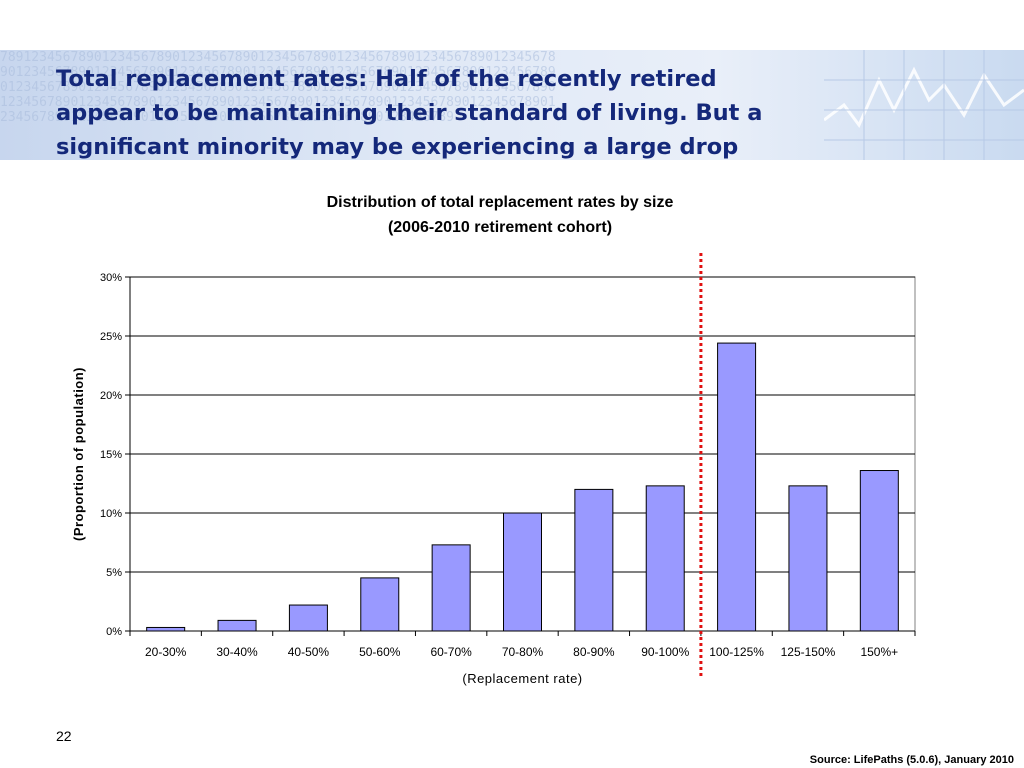  I want to click on banner-wave-graphic, so click(924, 105).